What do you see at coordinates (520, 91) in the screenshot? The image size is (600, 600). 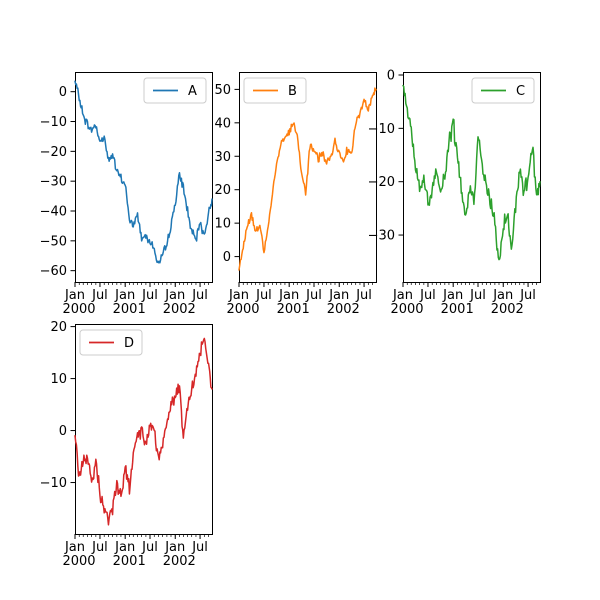 I see `legend-label-c: C` at bounding box center [520, 91].